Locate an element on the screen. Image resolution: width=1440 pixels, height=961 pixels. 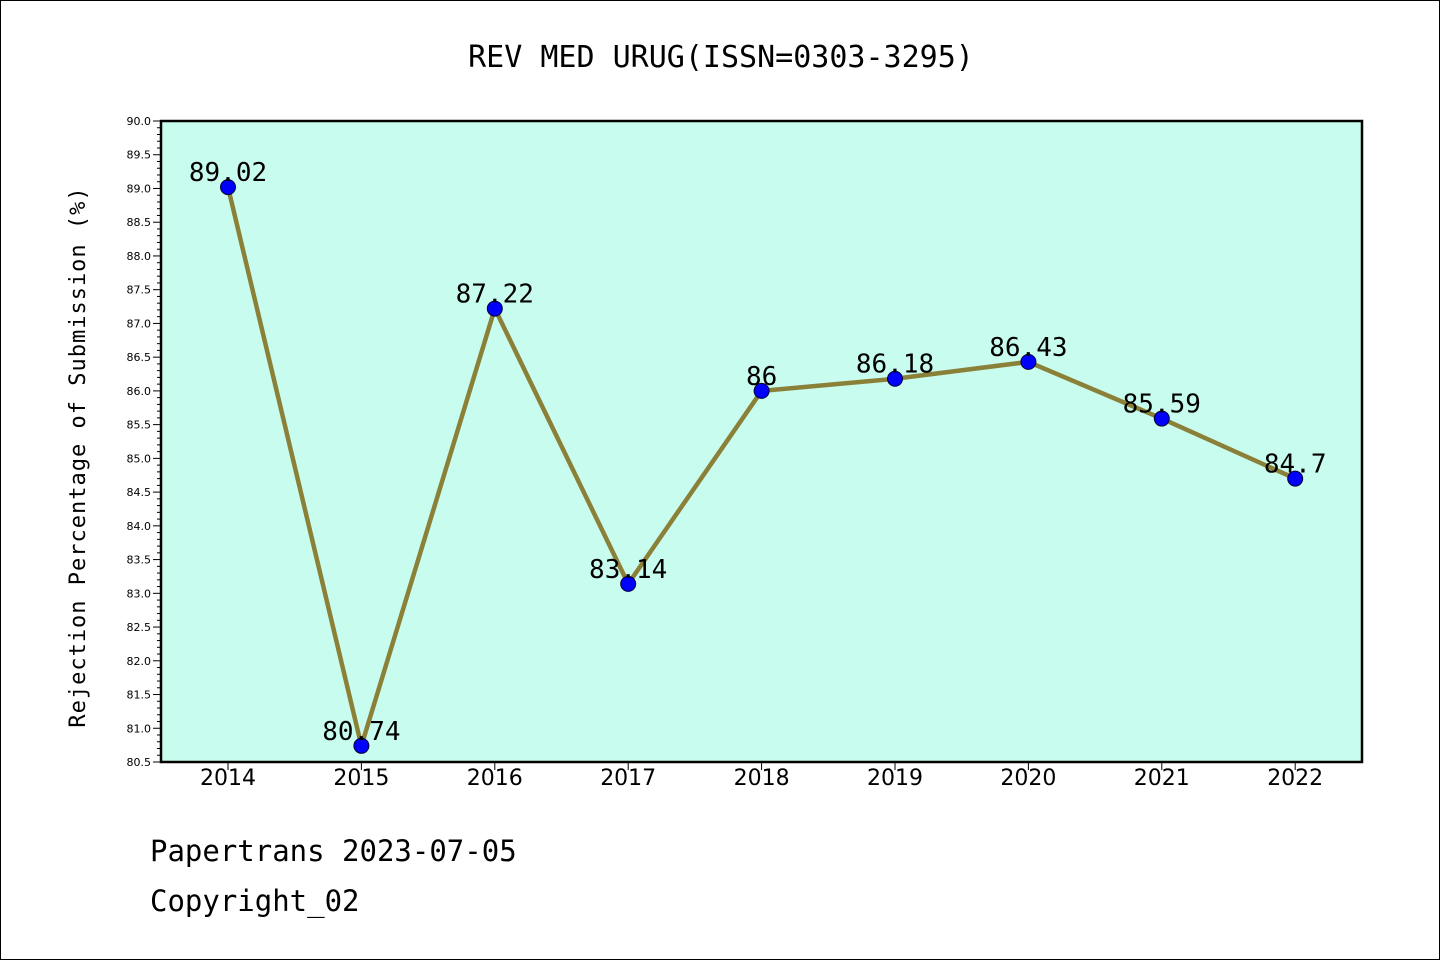
y-tick-label: 87.0 is located at coordinates (139, 323).